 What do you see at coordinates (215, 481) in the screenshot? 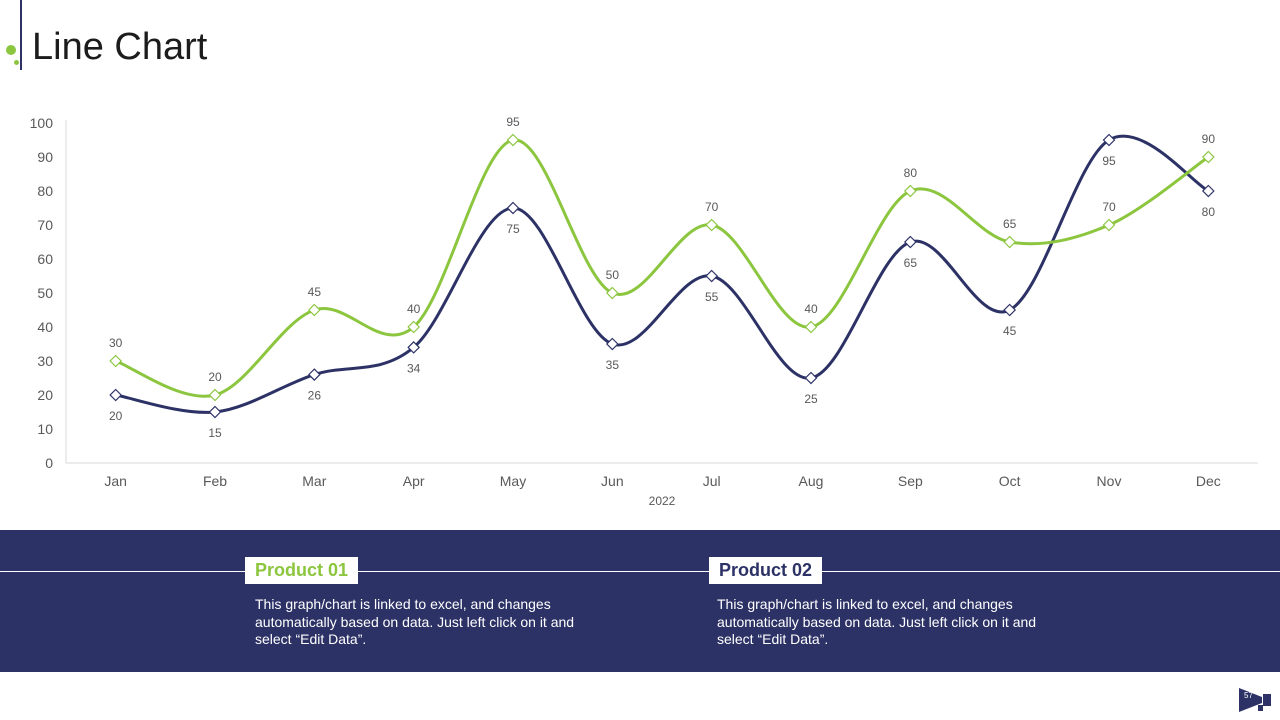
I see `x-tick-label: Feb` at bounding box center [215, 481].